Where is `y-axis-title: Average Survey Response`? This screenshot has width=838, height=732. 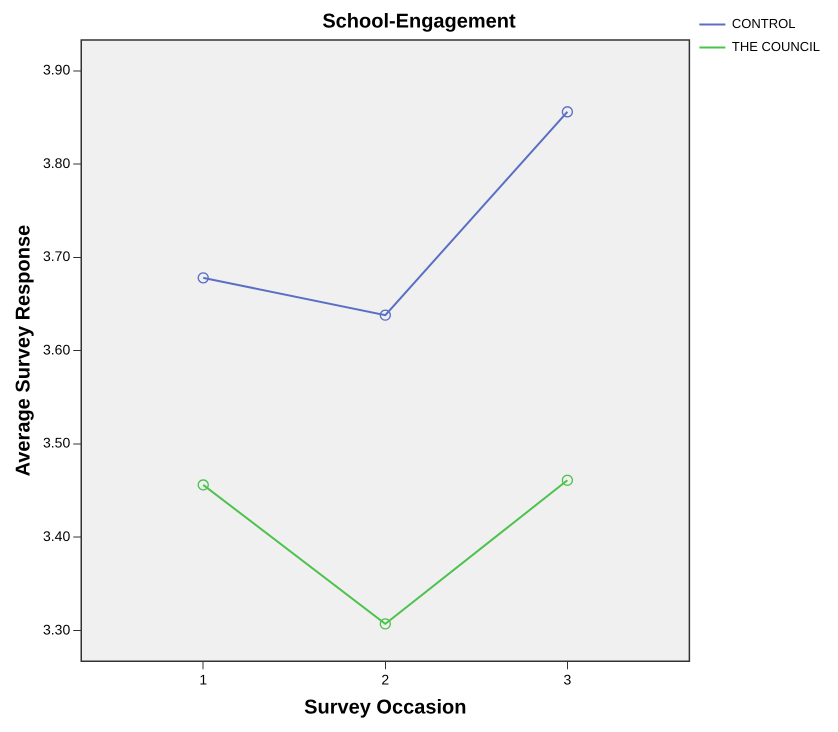
y-axis-title: Average Survey Response is located at coordinates (23, 350).